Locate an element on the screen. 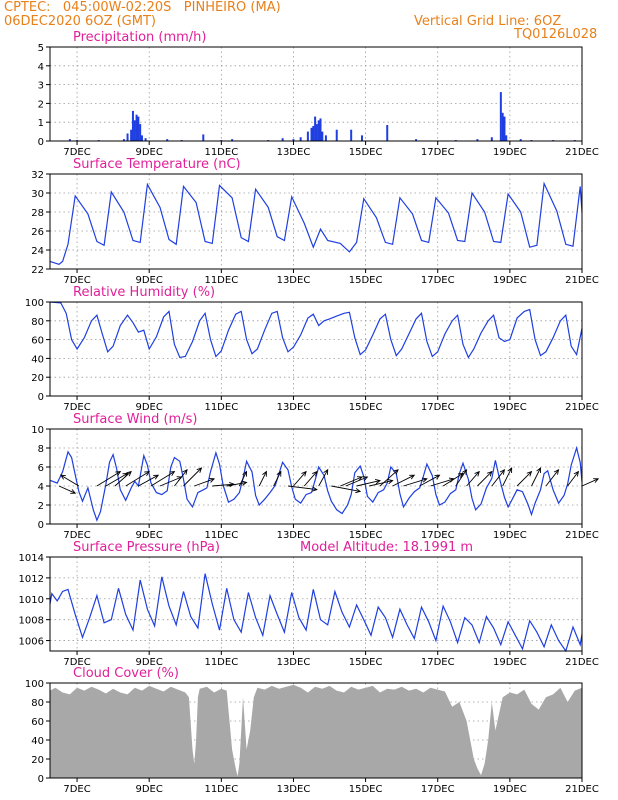 The width and height of the screenshot is (618, 800). precipitation-mmh-ytick-label: 5 is located at coordinates (41, 48).